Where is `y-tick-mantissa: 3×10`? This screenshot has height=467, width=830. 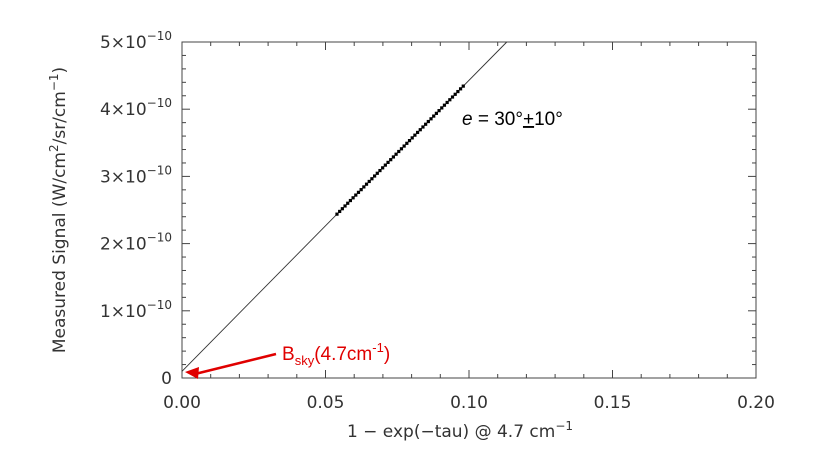 y-tick-mantissa: 3×10 is located at coordinates (123, 177).